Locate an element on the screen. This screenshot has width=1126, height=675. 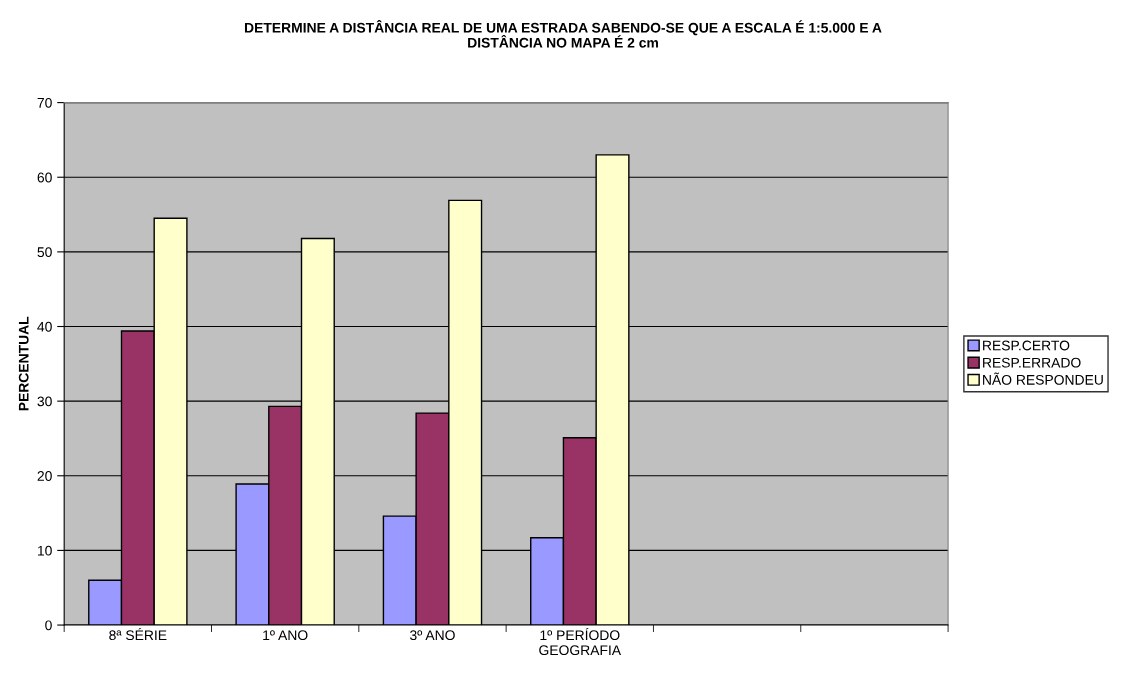
y-axis-title: PERCENTUAL is located at coordinates (23, 363).